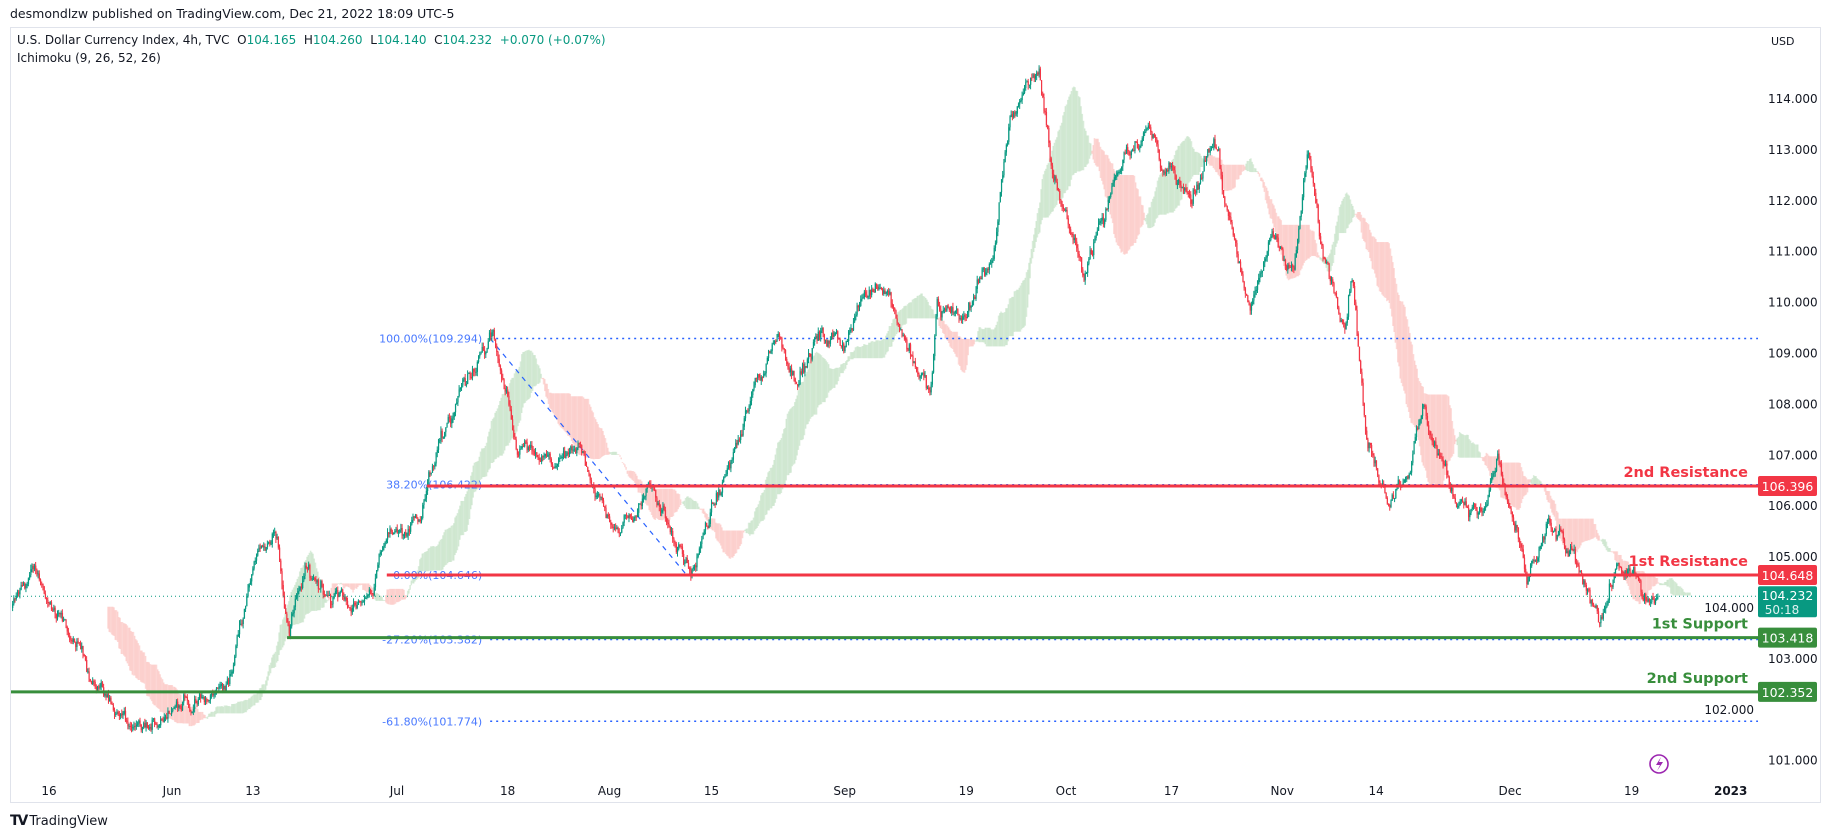 The image size is (1832, 840). I want to click on fib-trend-line, so click(588, 457).